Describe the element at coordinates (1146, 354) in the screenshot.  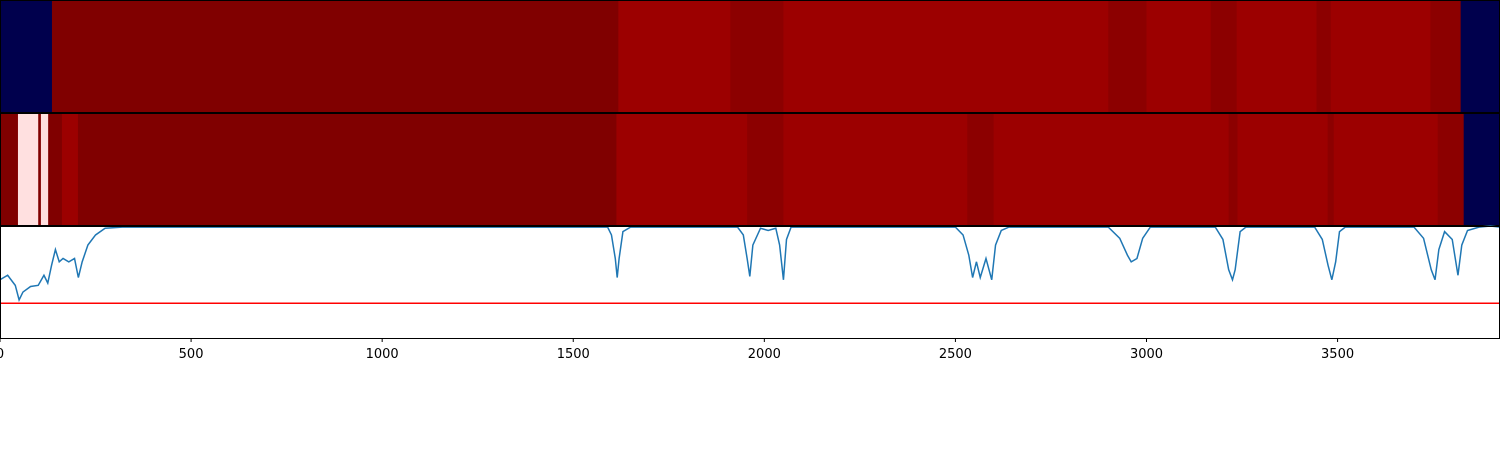
I see `x-tick-label: 3000` at that location.